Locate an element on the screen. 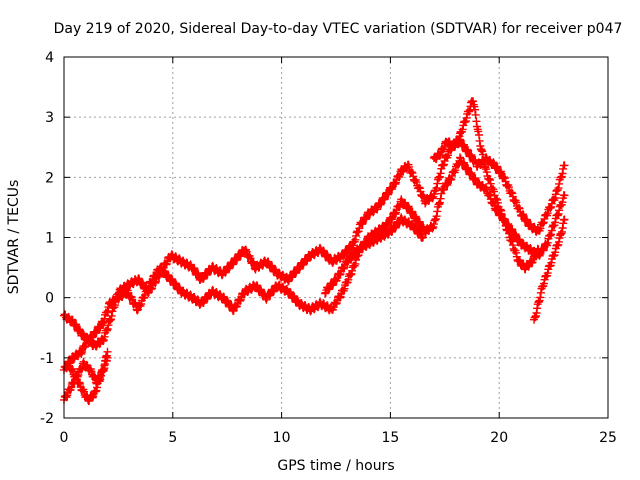  x-axis-label: GPS time / hours is located at coordinates (335, 466).